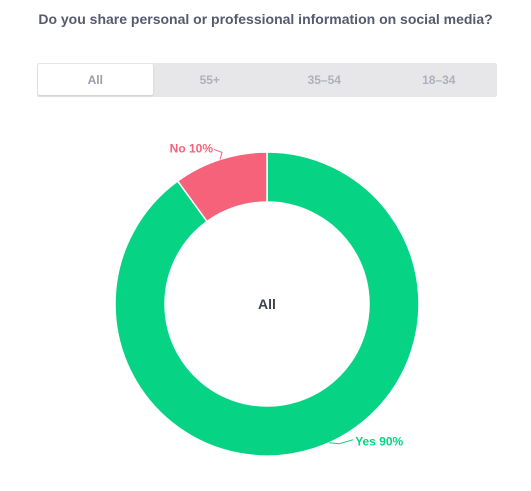 The image size is (531, 491). I want to click on tab-55-plus: 55+, so click(209, 79).